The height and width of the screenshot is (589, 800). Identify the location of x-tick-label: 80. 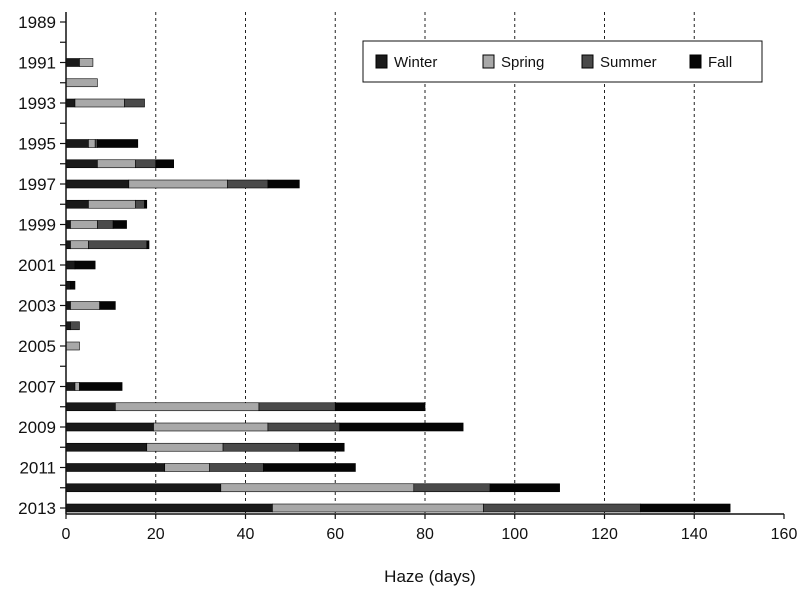
(425, 534).